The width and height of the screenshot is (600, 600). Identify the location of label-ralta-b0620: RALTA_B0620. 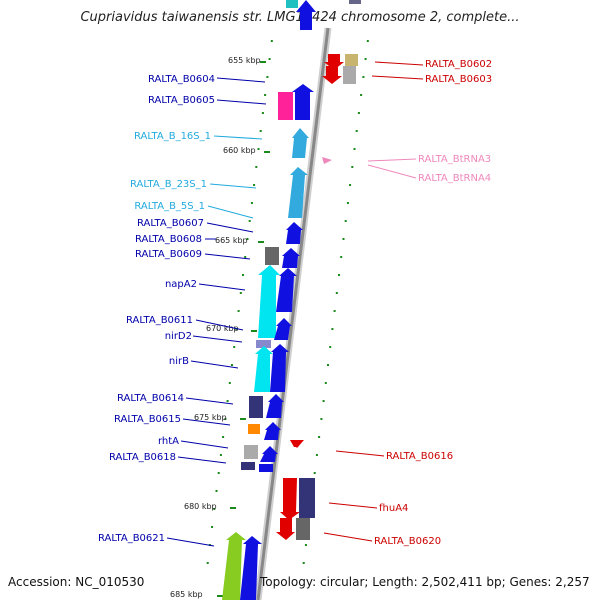
(407, 541).